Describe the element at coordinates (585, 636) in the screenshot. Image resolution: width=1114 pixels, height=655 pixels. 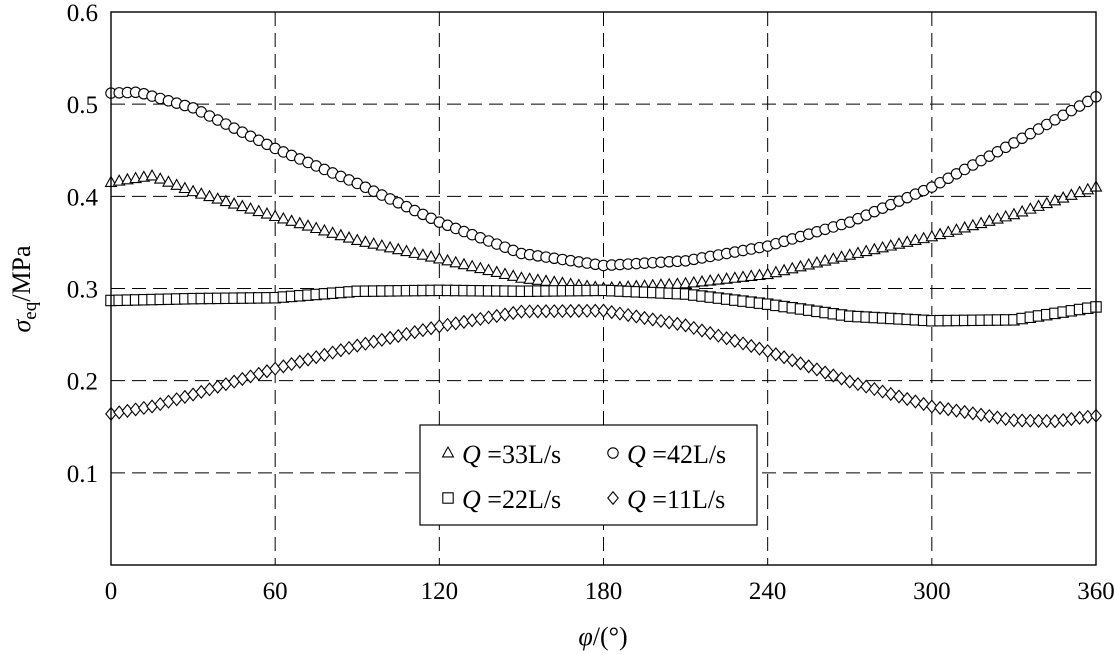
I see `x-axis-symbol: φ` at that location.